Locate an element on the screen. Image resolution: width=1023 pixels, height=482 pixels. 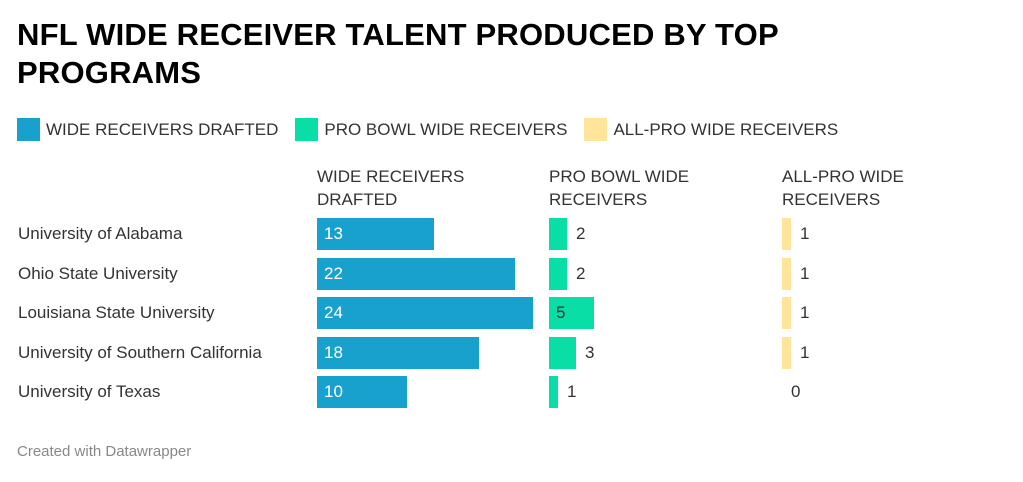
bar-all-pro-wide-receivers-university-of-southern-california is located at coordinates (786, 353).